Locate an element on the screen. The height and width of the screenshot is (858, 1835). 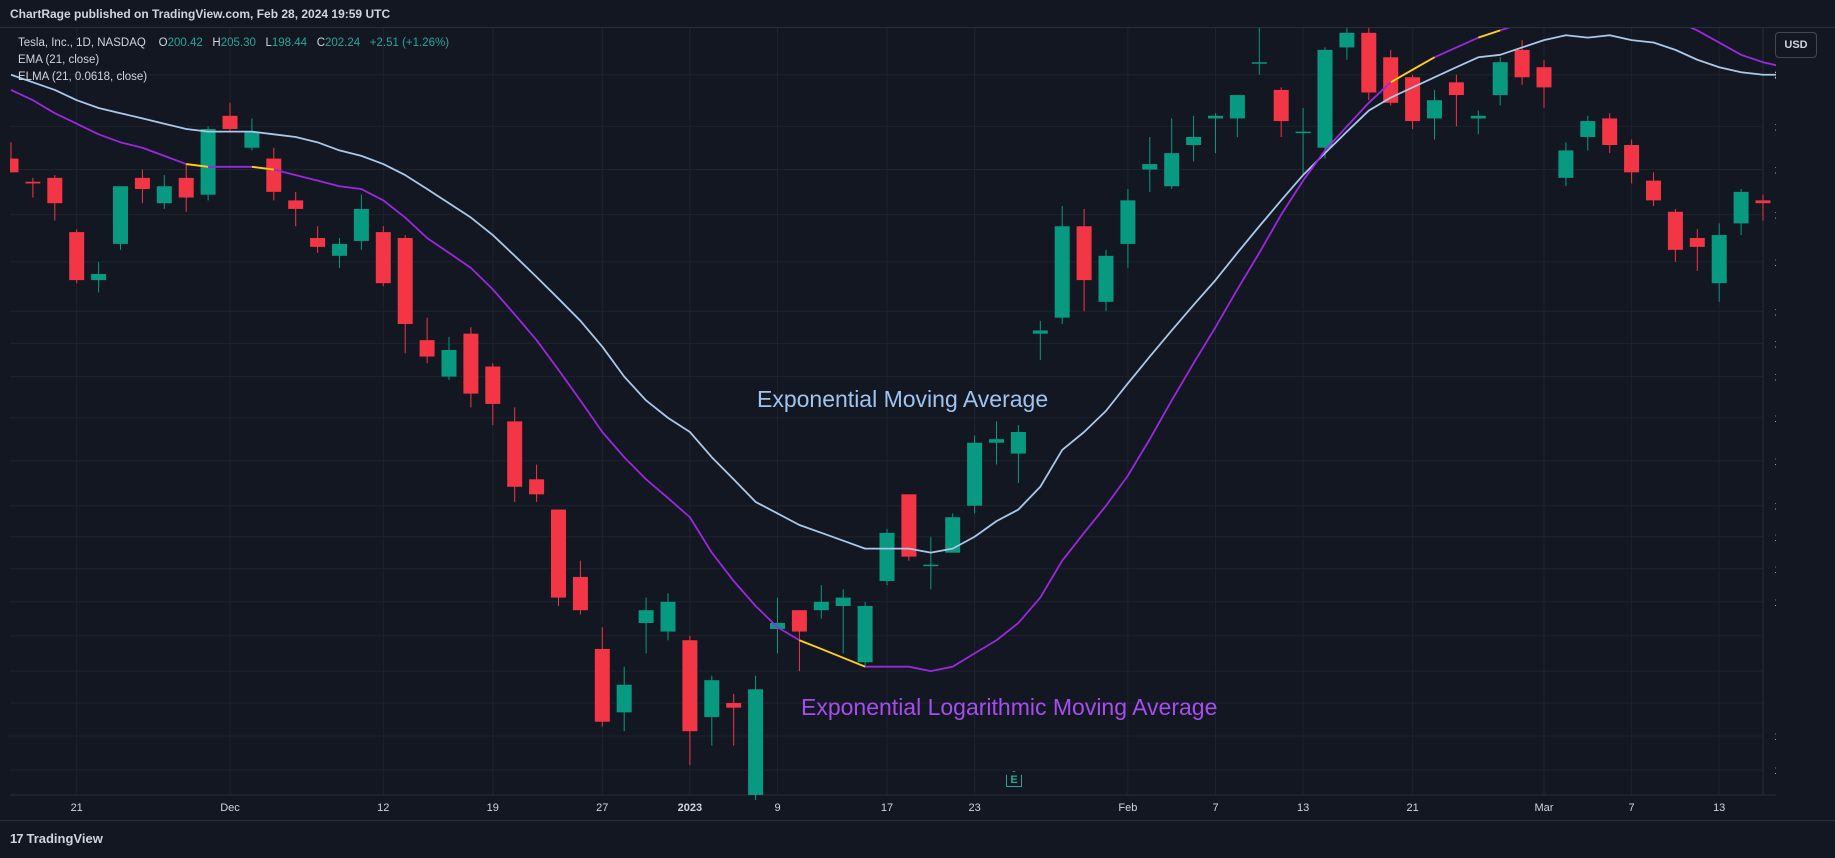
y-tick-label: 147.00 is located at coordinates (1775, 419).